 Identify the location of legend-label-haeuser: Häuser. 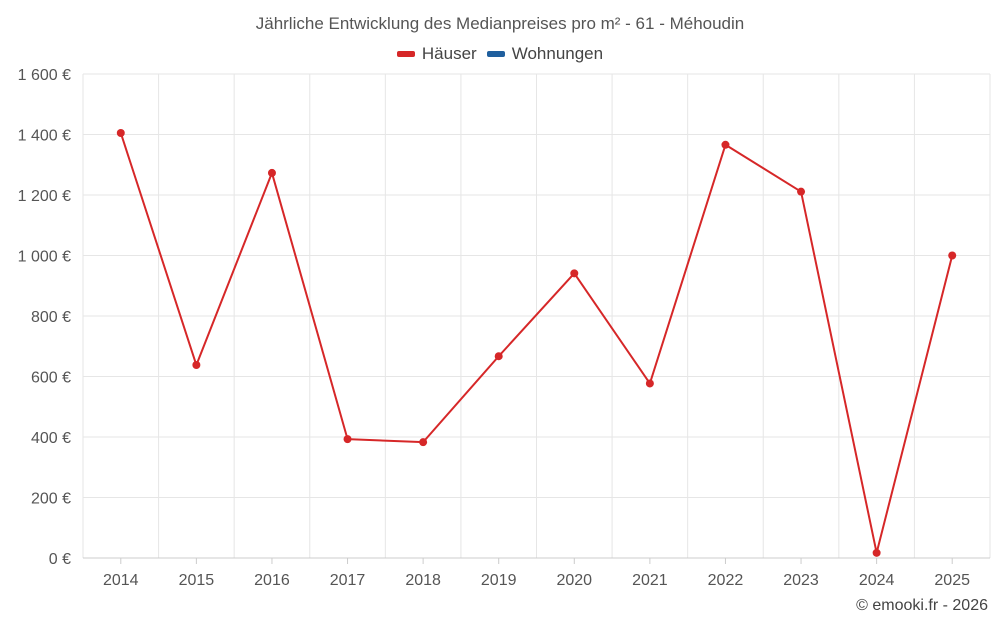
(449, 53).